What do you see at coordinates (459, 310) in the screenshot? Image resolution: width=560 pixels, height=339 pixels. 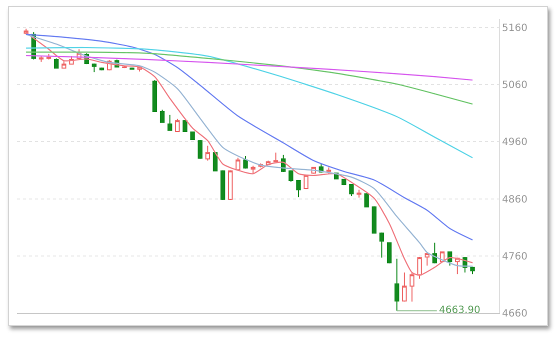 I see `annotation: 4663.90` at bounding box center [459, 310].